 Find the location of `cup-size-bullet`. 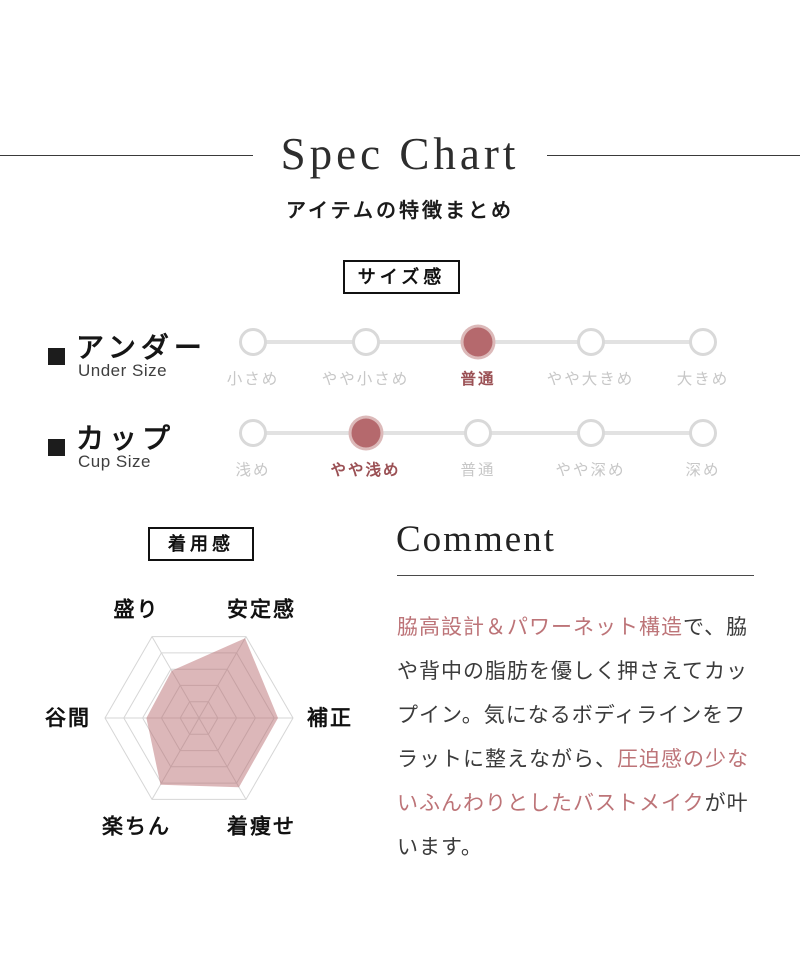

cup-size-bullet is located at coordinates (56, 447).